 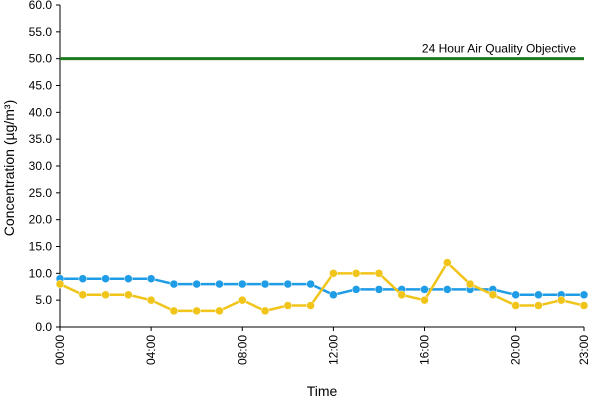 What do you see at coordinates (41, 32) in the screenshot?
I see `y-tick-label: 55.0` at bounding box center [41, 32].